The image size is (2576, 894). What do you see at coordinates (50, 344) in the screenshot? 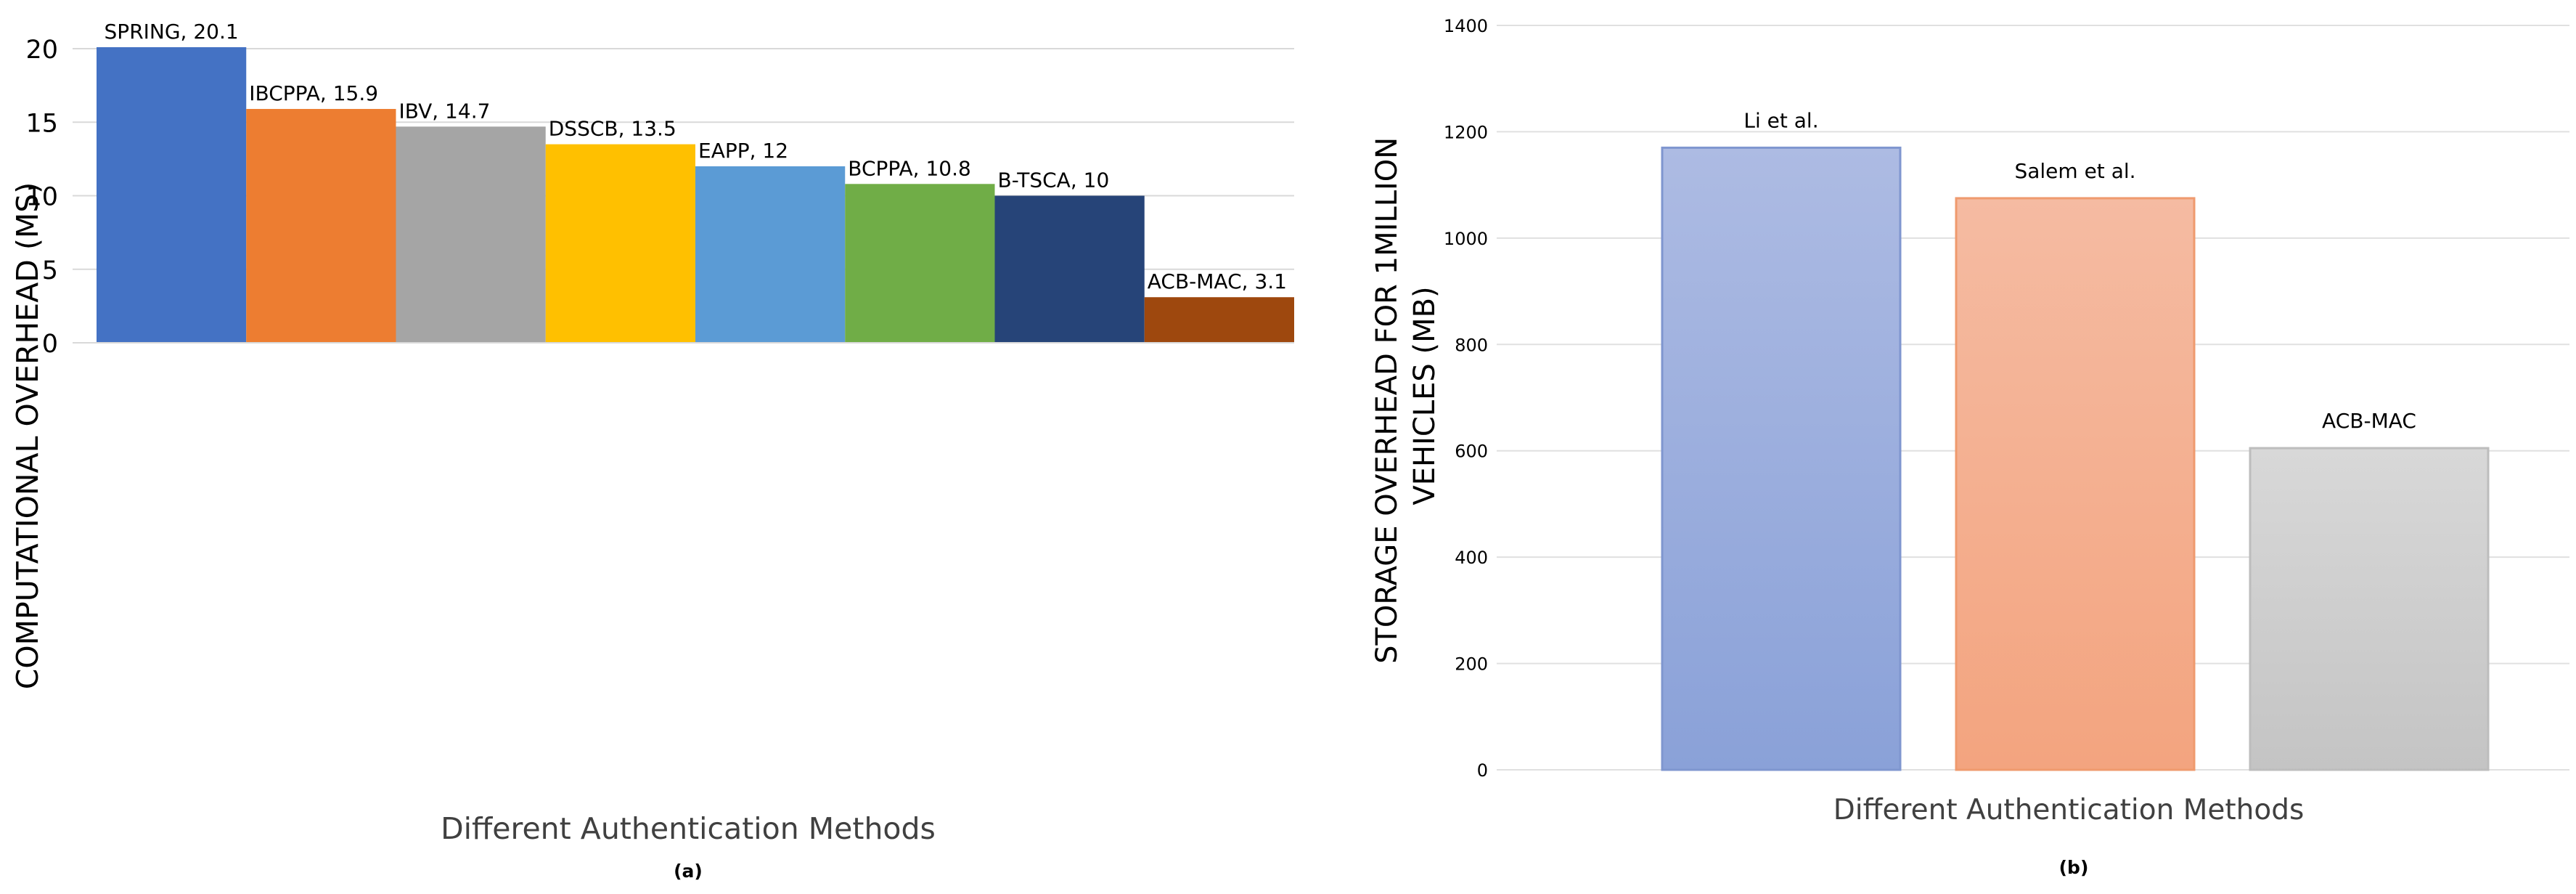
I see `chart-a-y-tick-label: 0` at bounding box center [50, 344].